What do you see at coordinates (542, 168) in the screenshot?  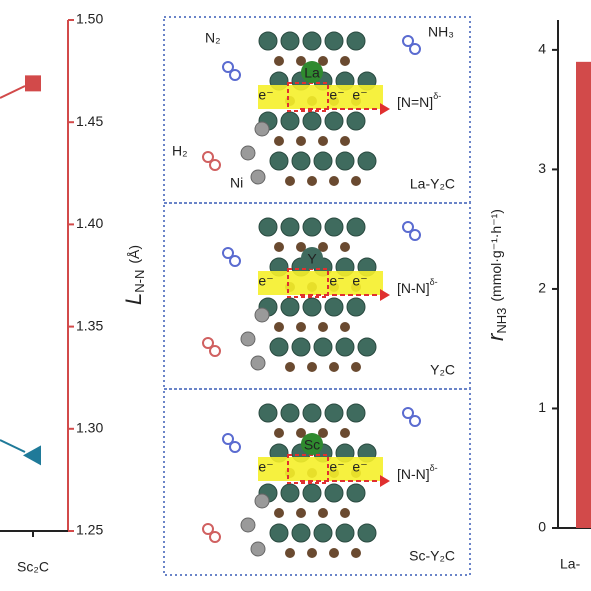 I see `y-tick-label: 3` at bounding box center [542, 168].